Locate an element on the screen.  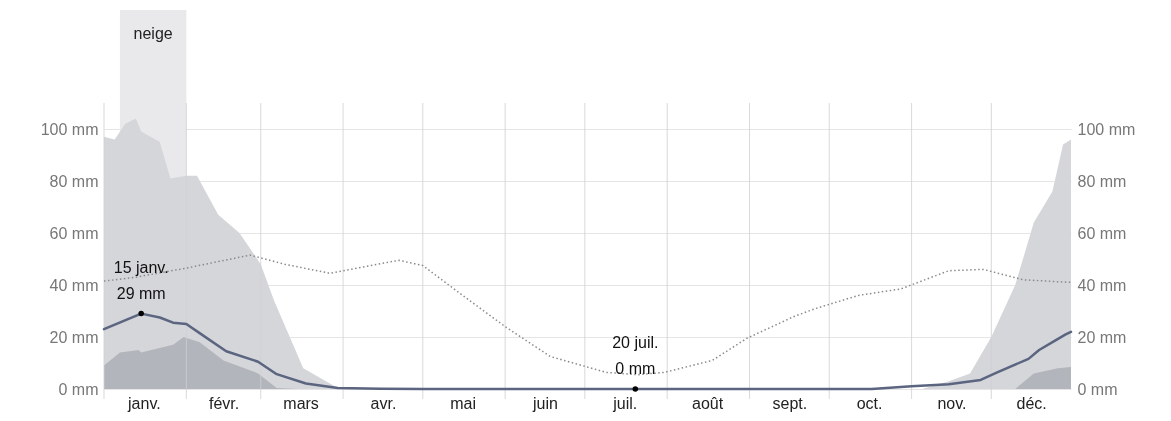
x-tick-label: févr. is located at coordinates (224, 403).